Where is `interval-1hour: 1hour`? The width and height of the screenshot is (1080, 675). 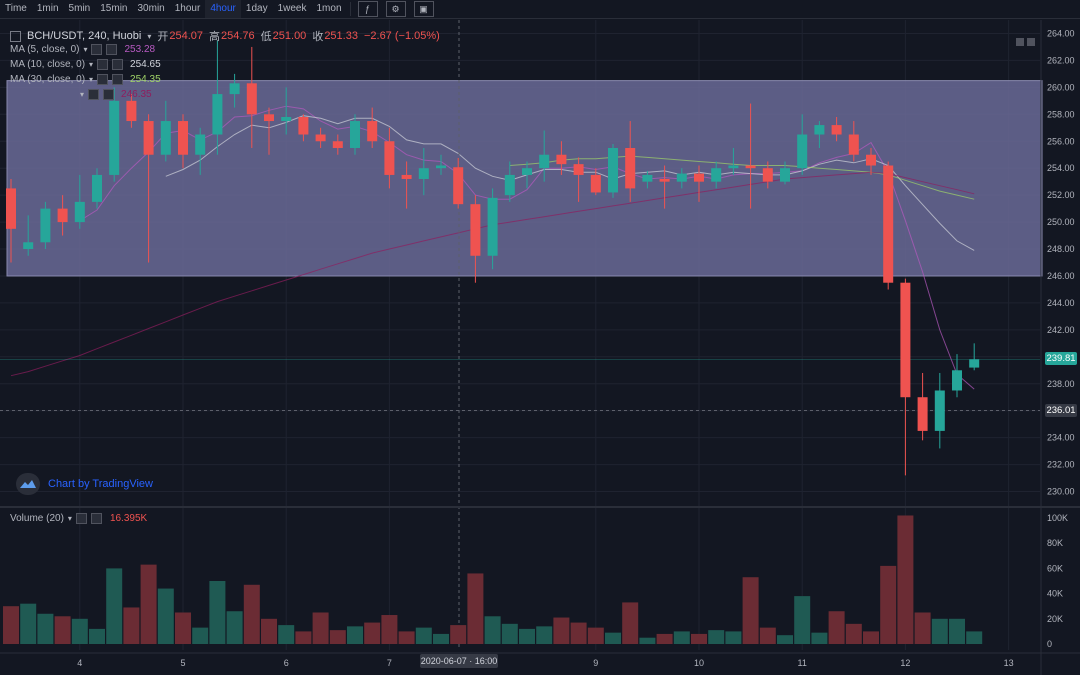
interval-1hour: 1hour is located at coordinates (187, 8).